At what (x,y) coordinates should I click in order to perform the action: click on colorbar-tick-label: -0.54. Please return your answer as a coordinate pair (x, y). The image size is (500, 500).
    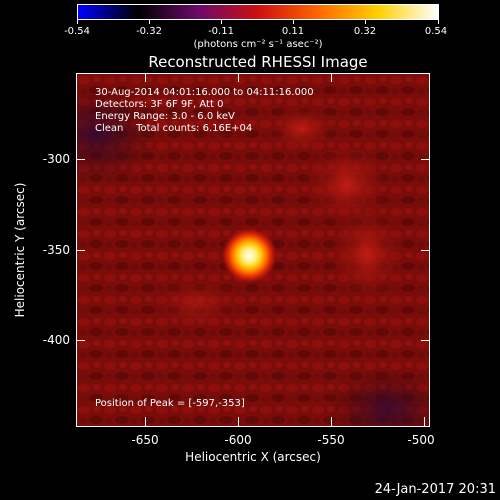
    Looking at the image, I should click on (77, 31).